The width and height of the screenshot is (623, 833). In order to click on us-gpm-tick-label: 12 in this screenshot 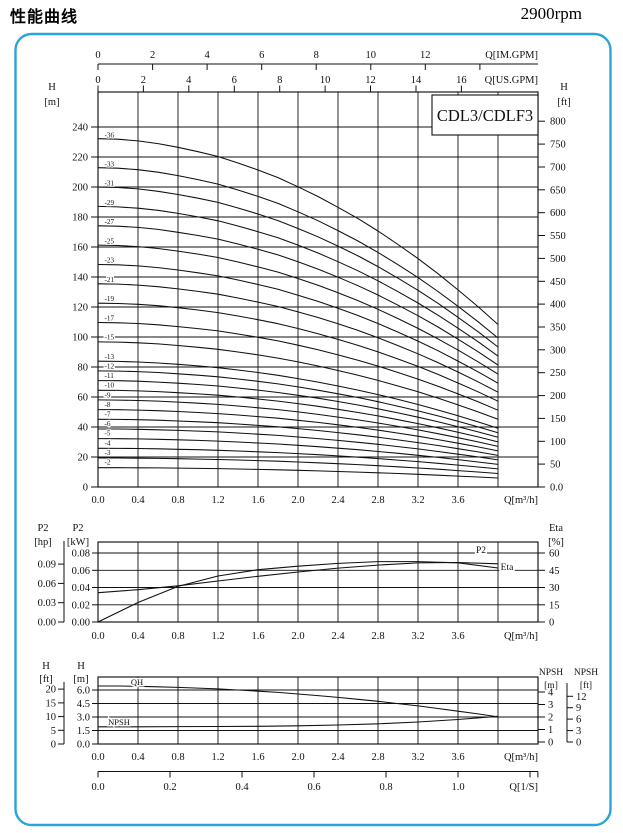, I will do `click(370, 80)`.